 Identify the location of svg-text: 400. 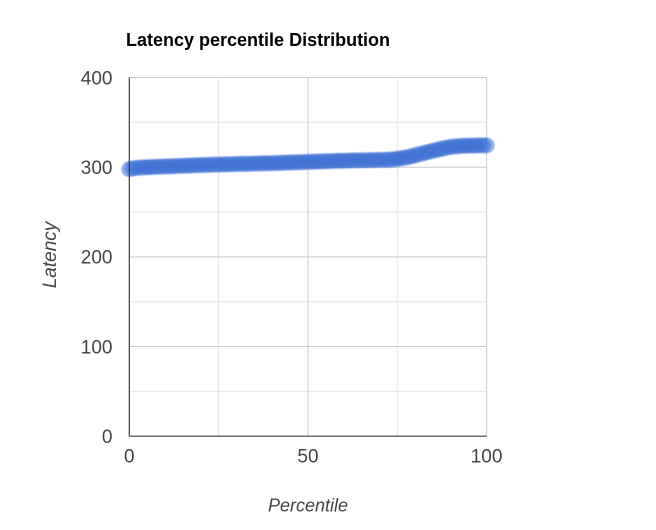
(97, 78).